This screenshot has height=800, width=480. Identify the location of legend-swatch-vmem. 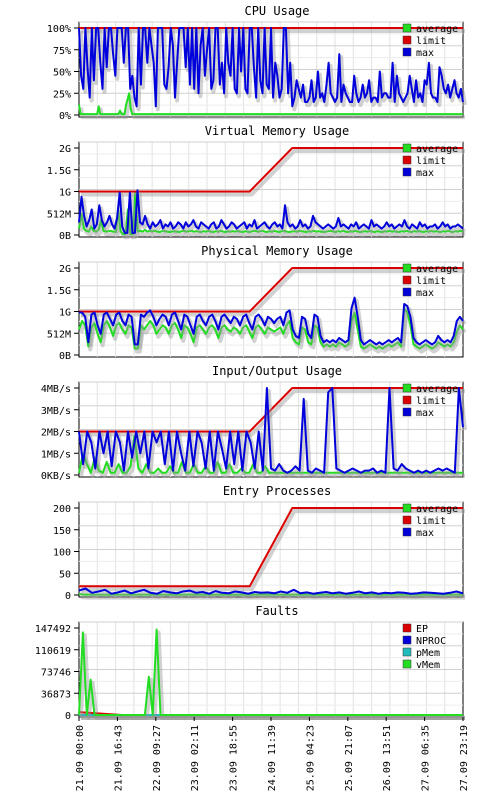
(407, 664).